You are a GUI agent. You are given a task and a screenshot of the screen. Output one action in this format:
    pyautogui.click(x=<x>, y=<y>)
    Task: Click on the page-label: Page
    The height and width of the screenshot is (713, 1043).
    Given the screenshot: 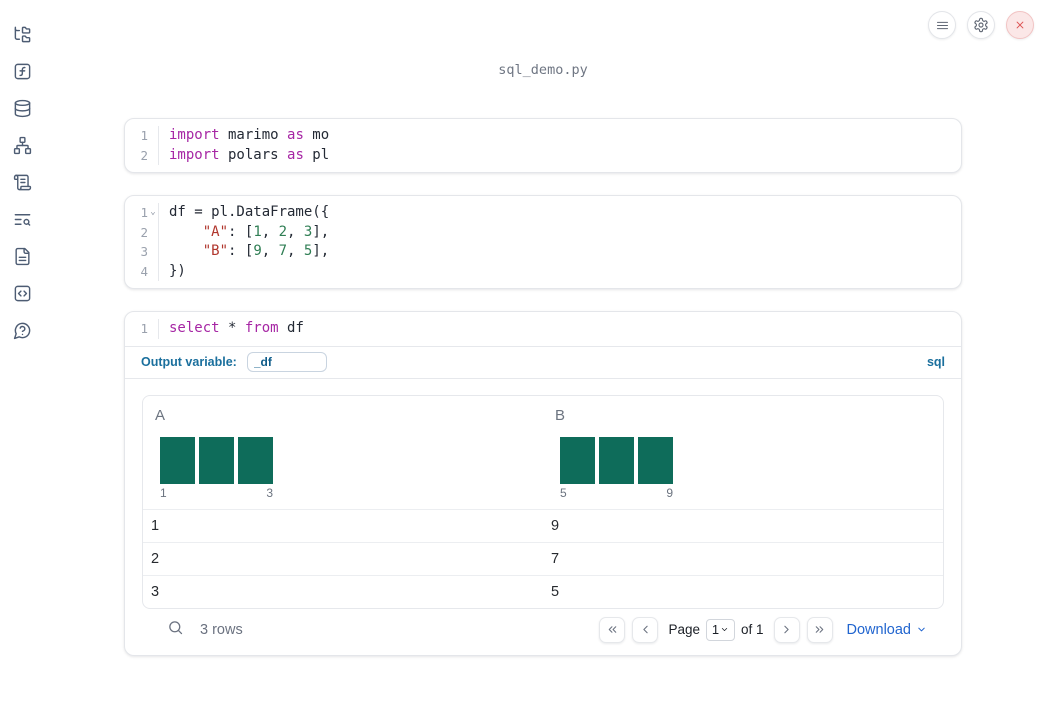 What is the action you would take?
    pyautogui.click(x=684, y=629)
    